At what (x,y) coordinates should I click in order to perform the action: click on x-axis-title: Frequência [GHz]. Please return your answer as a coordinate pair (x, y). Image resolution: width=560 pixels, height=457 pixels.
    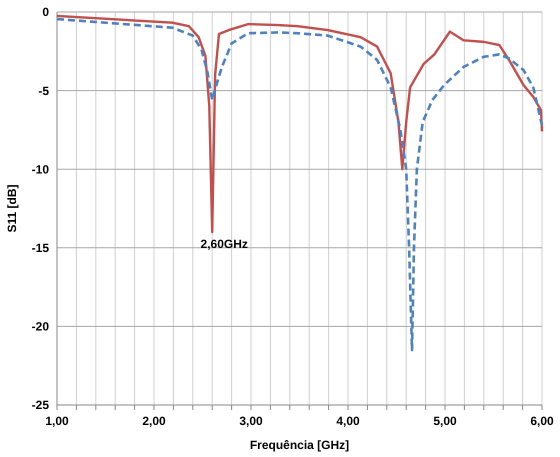
    Looking at the image, I should click on (300, 445).